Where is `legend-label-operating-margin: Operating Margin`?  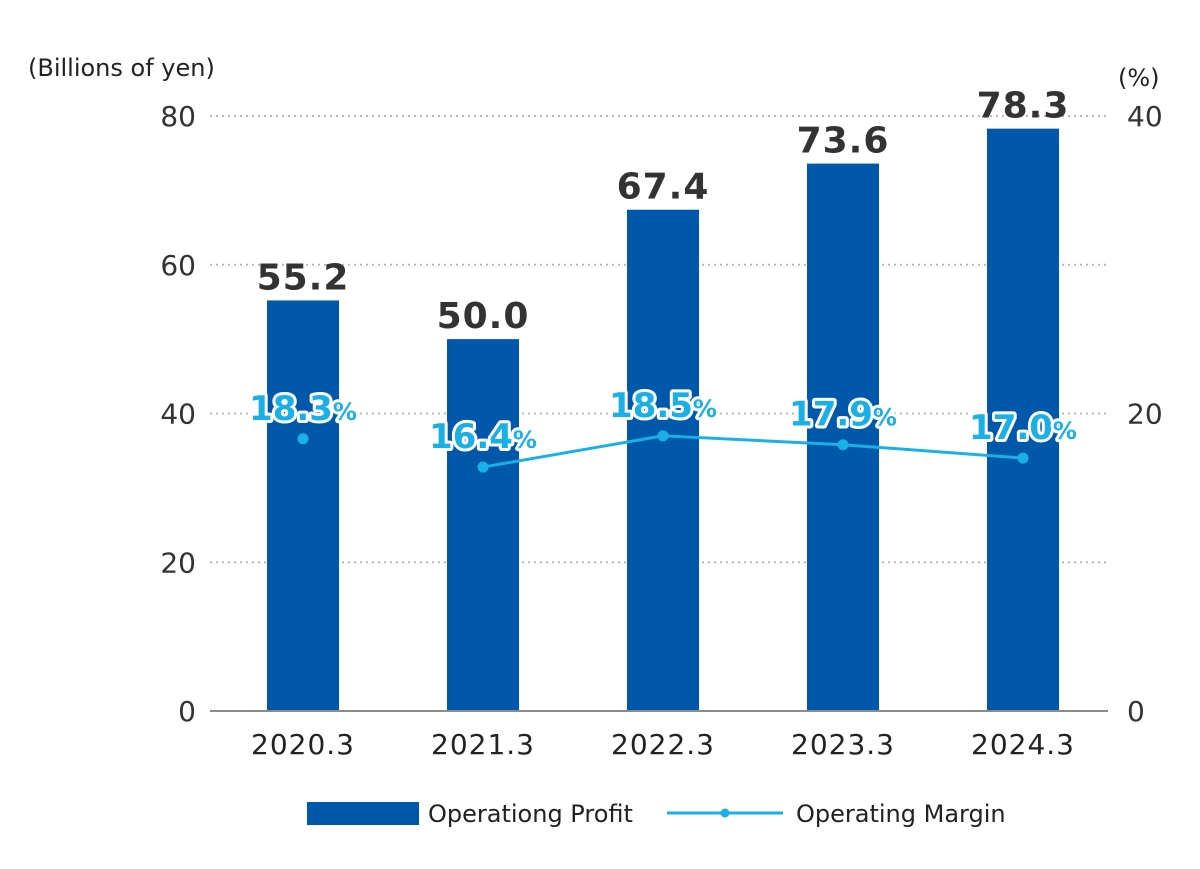
legend-label-operating-margin: Operating Margin is located at coordinates (901, 814).